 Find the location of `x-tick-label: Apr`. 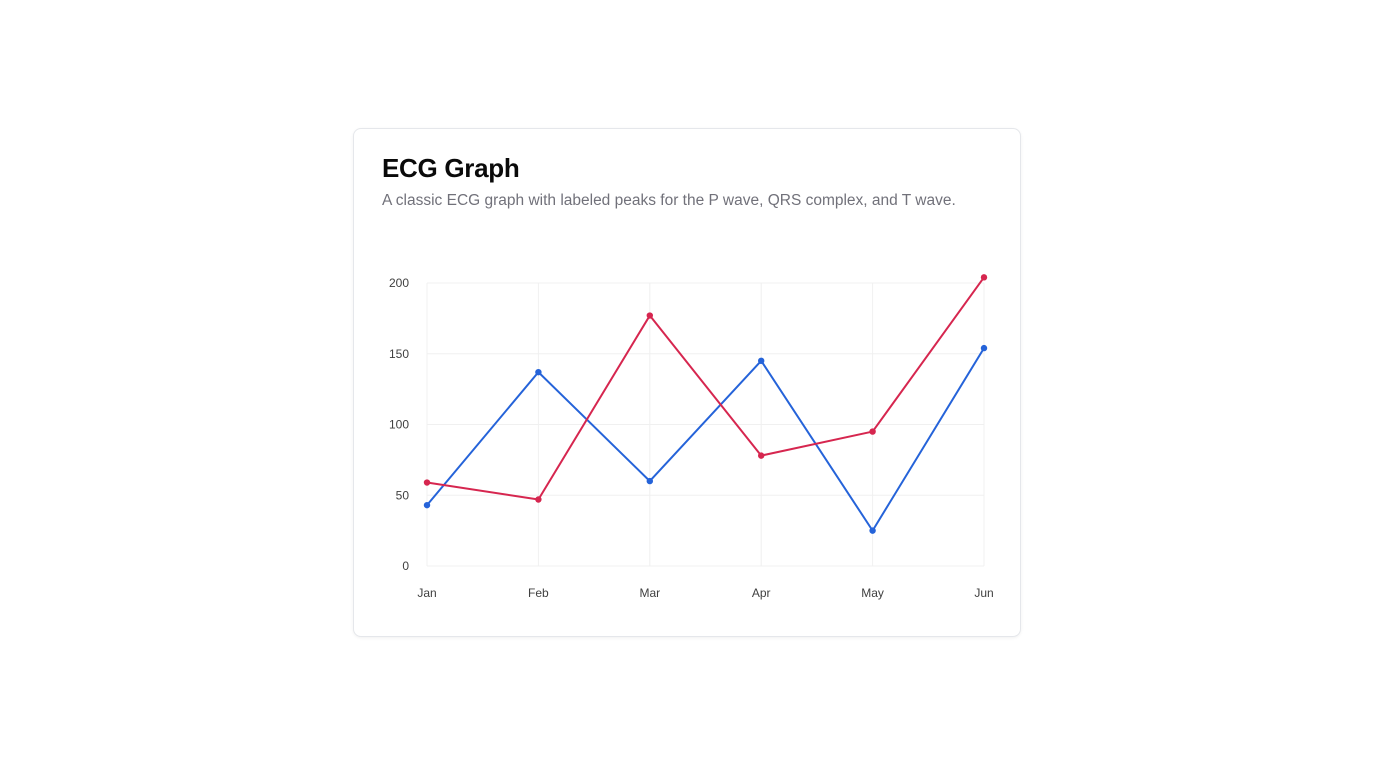

x-tick-label: Apr is located at coordinates (761, 593).